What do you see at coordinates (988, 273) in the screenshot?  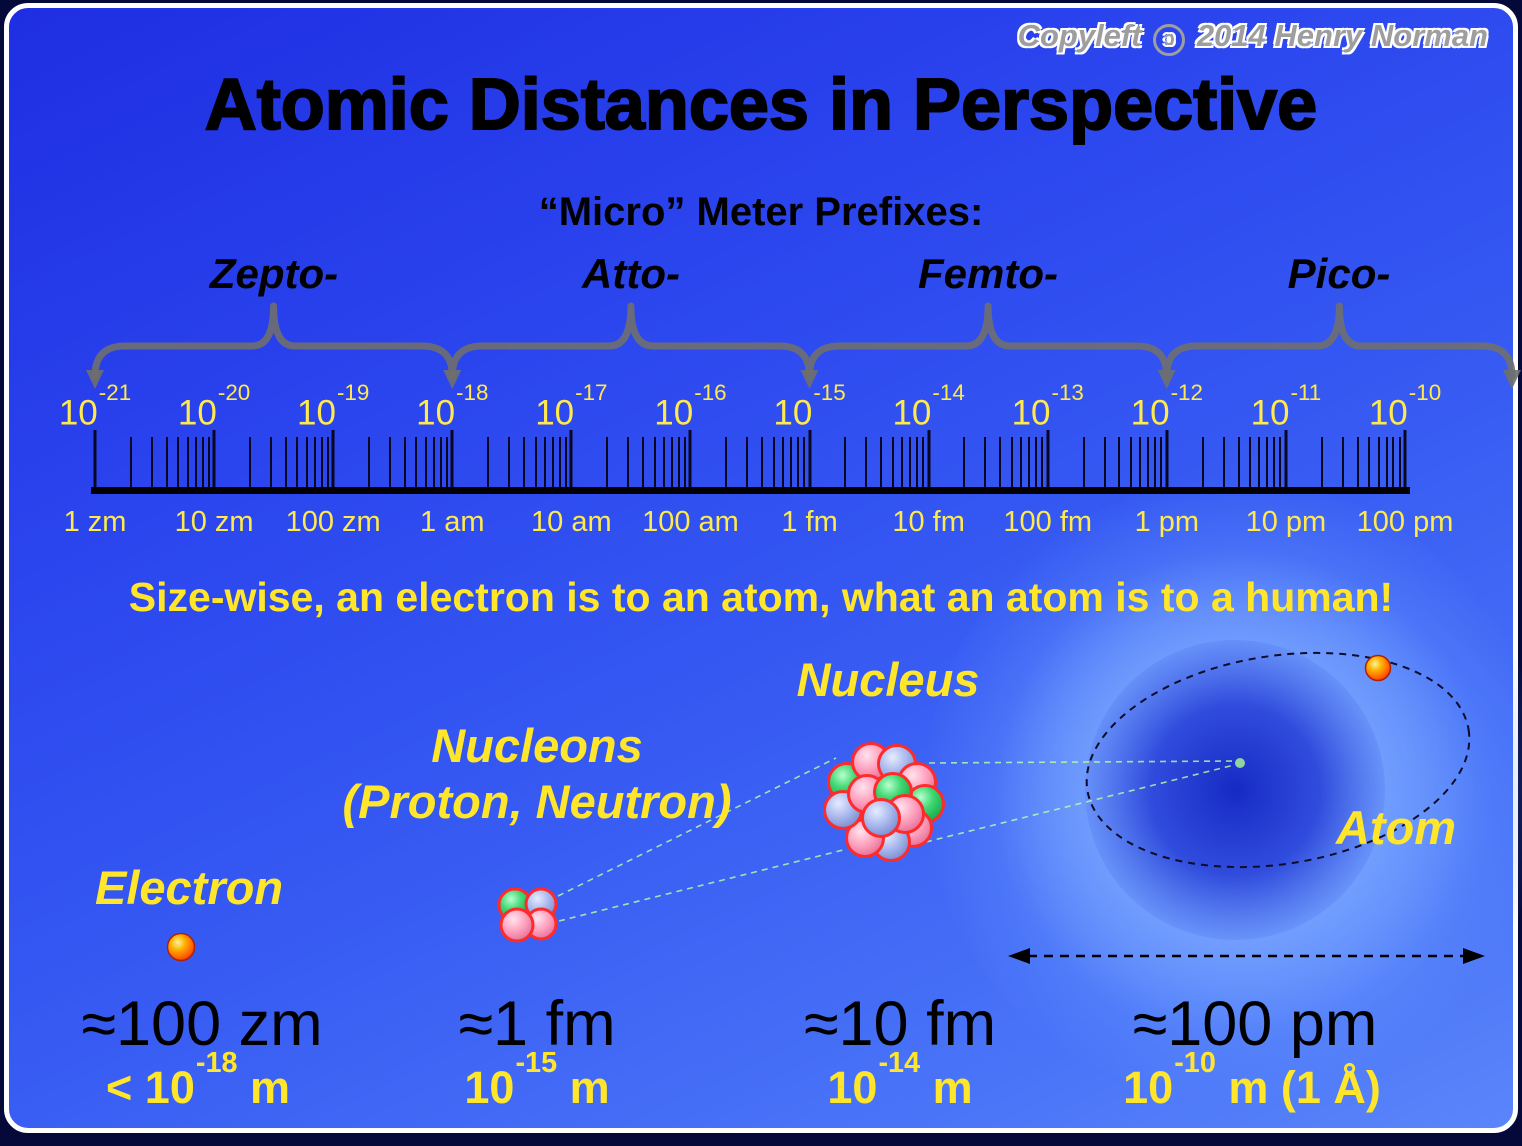 I see `prefix-label-femto: Femto-` at bounding box center [988, 273].